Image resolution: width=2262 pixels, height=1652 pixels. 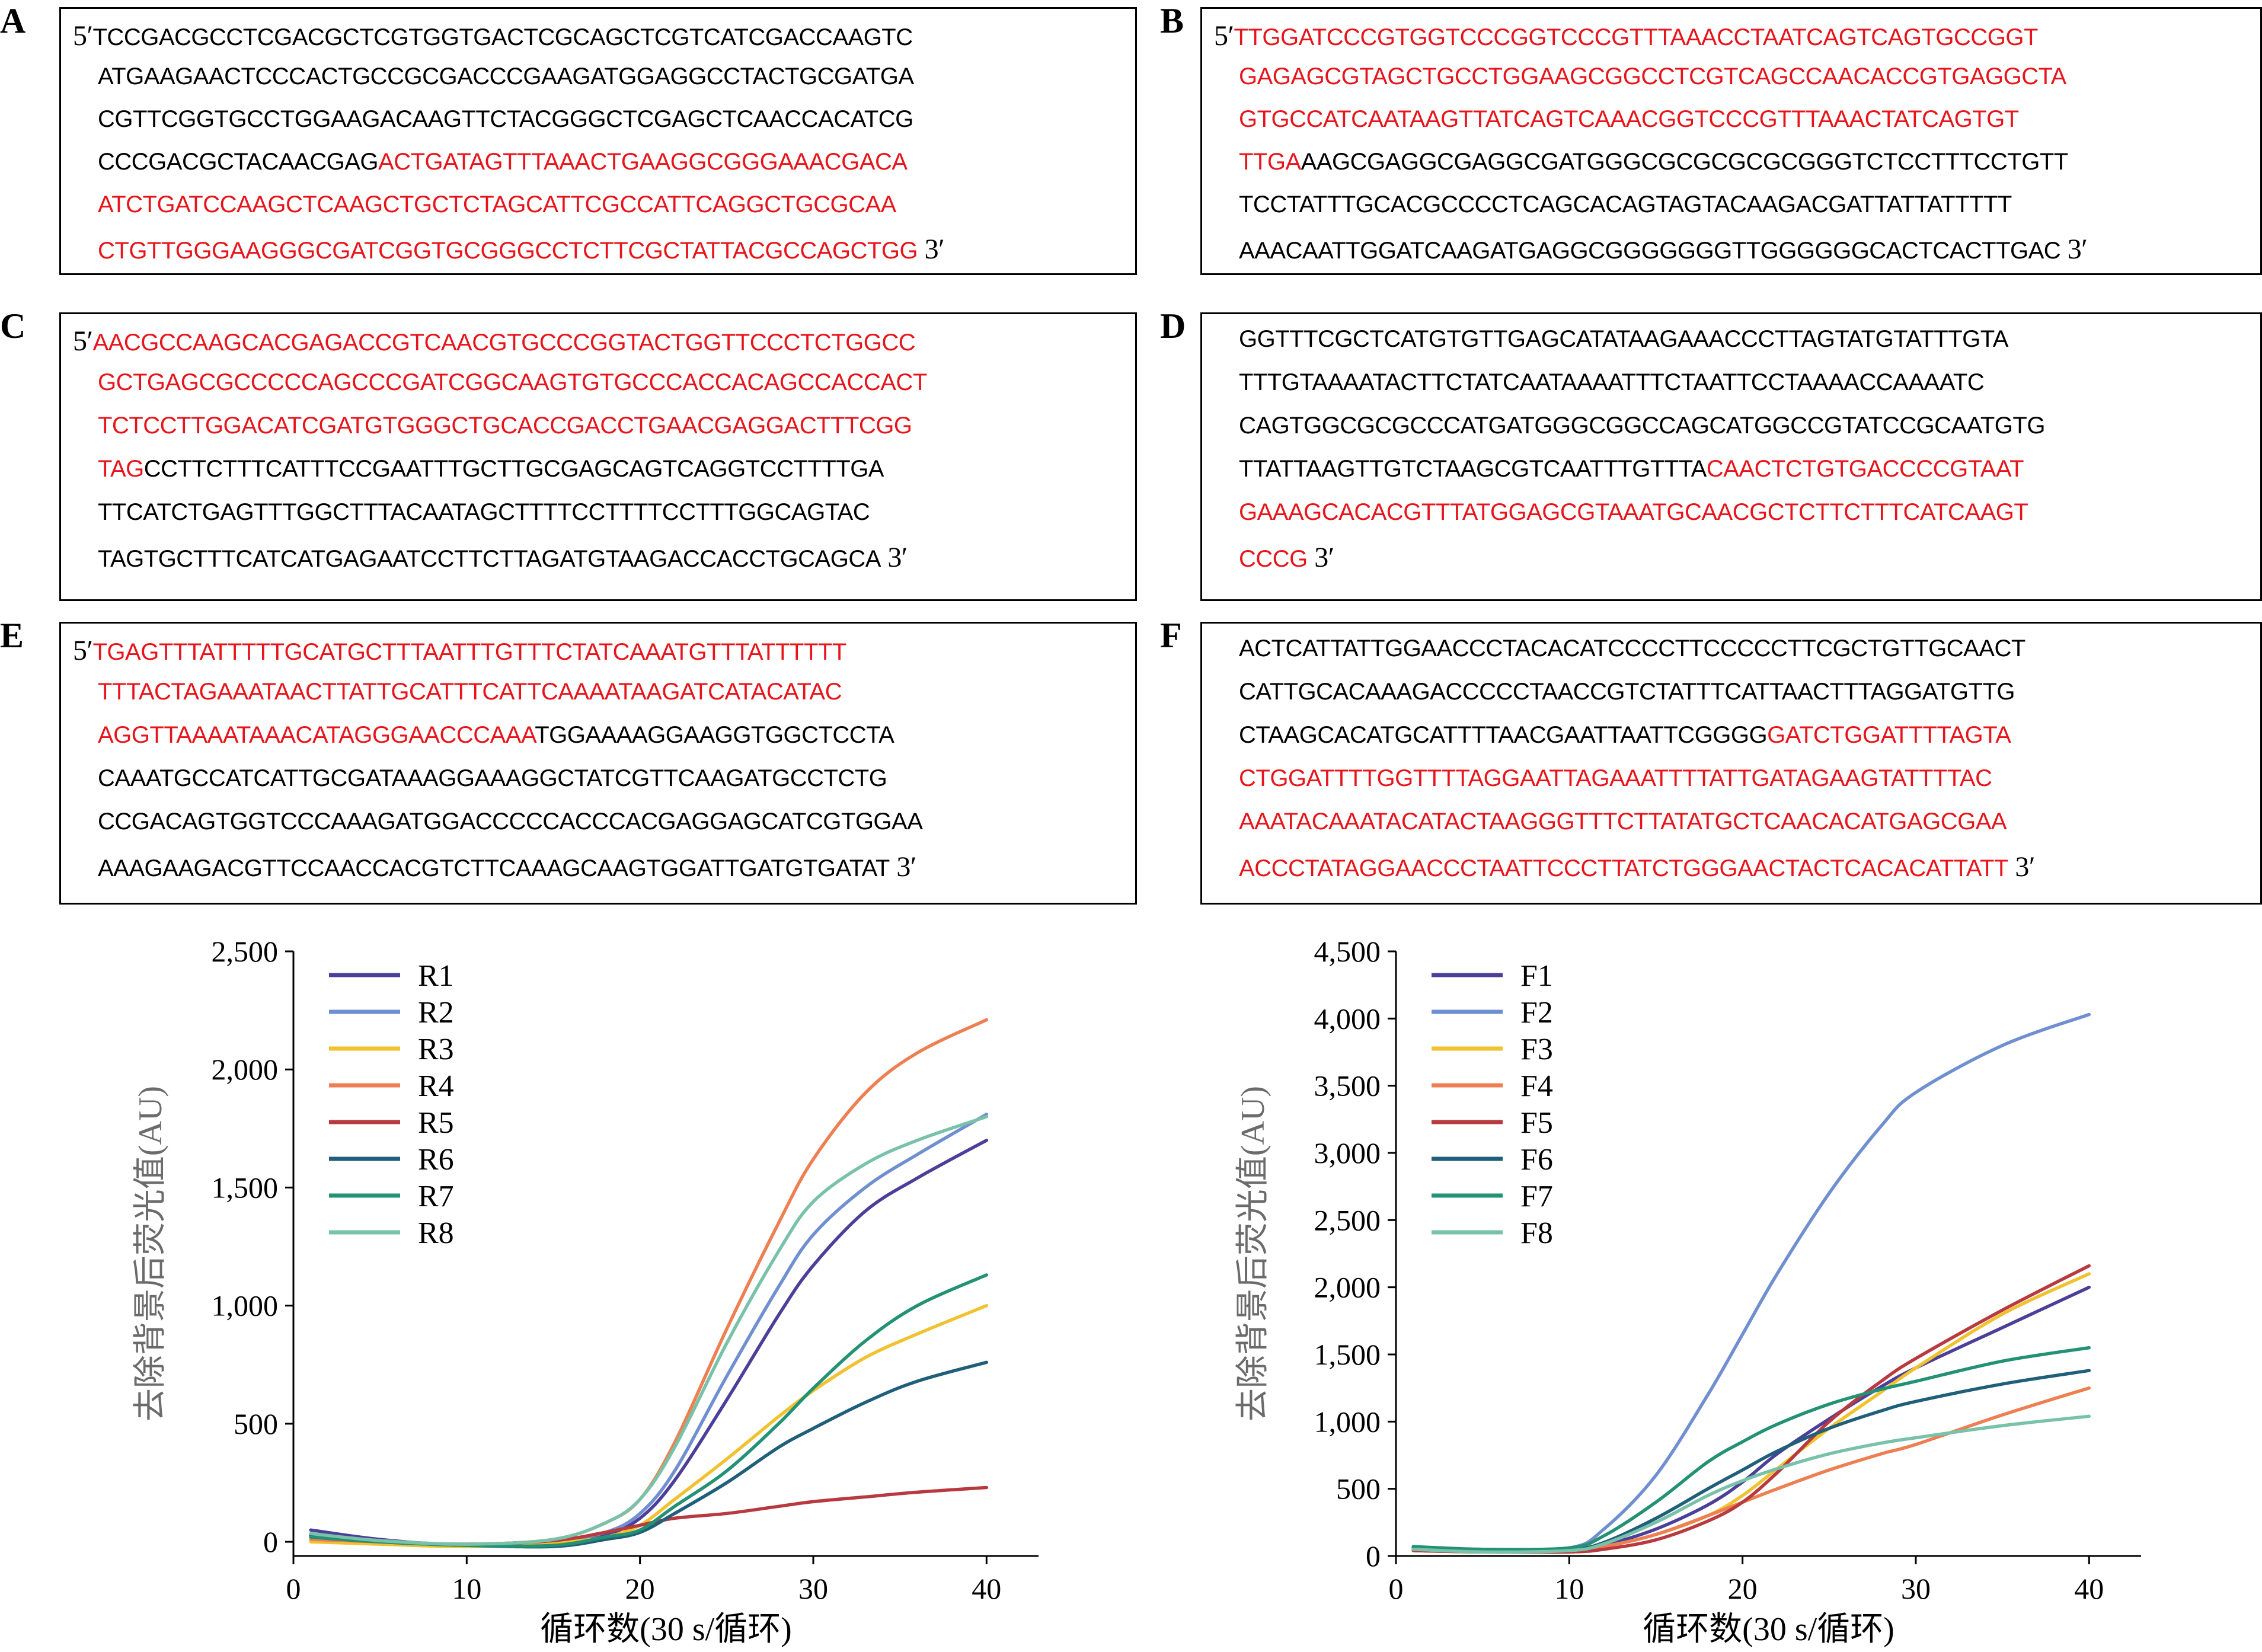 I want to click on y-tick-label: 4,000, so click(x=1348, y=1019).